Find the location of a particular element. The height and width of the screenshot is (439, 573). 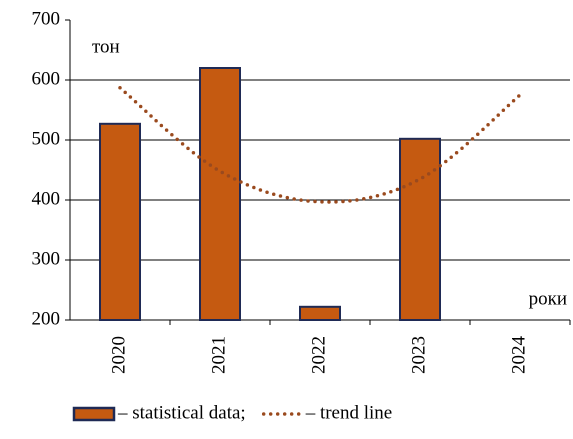

y-tick-label: 700 is located at coordinates (46, 18).